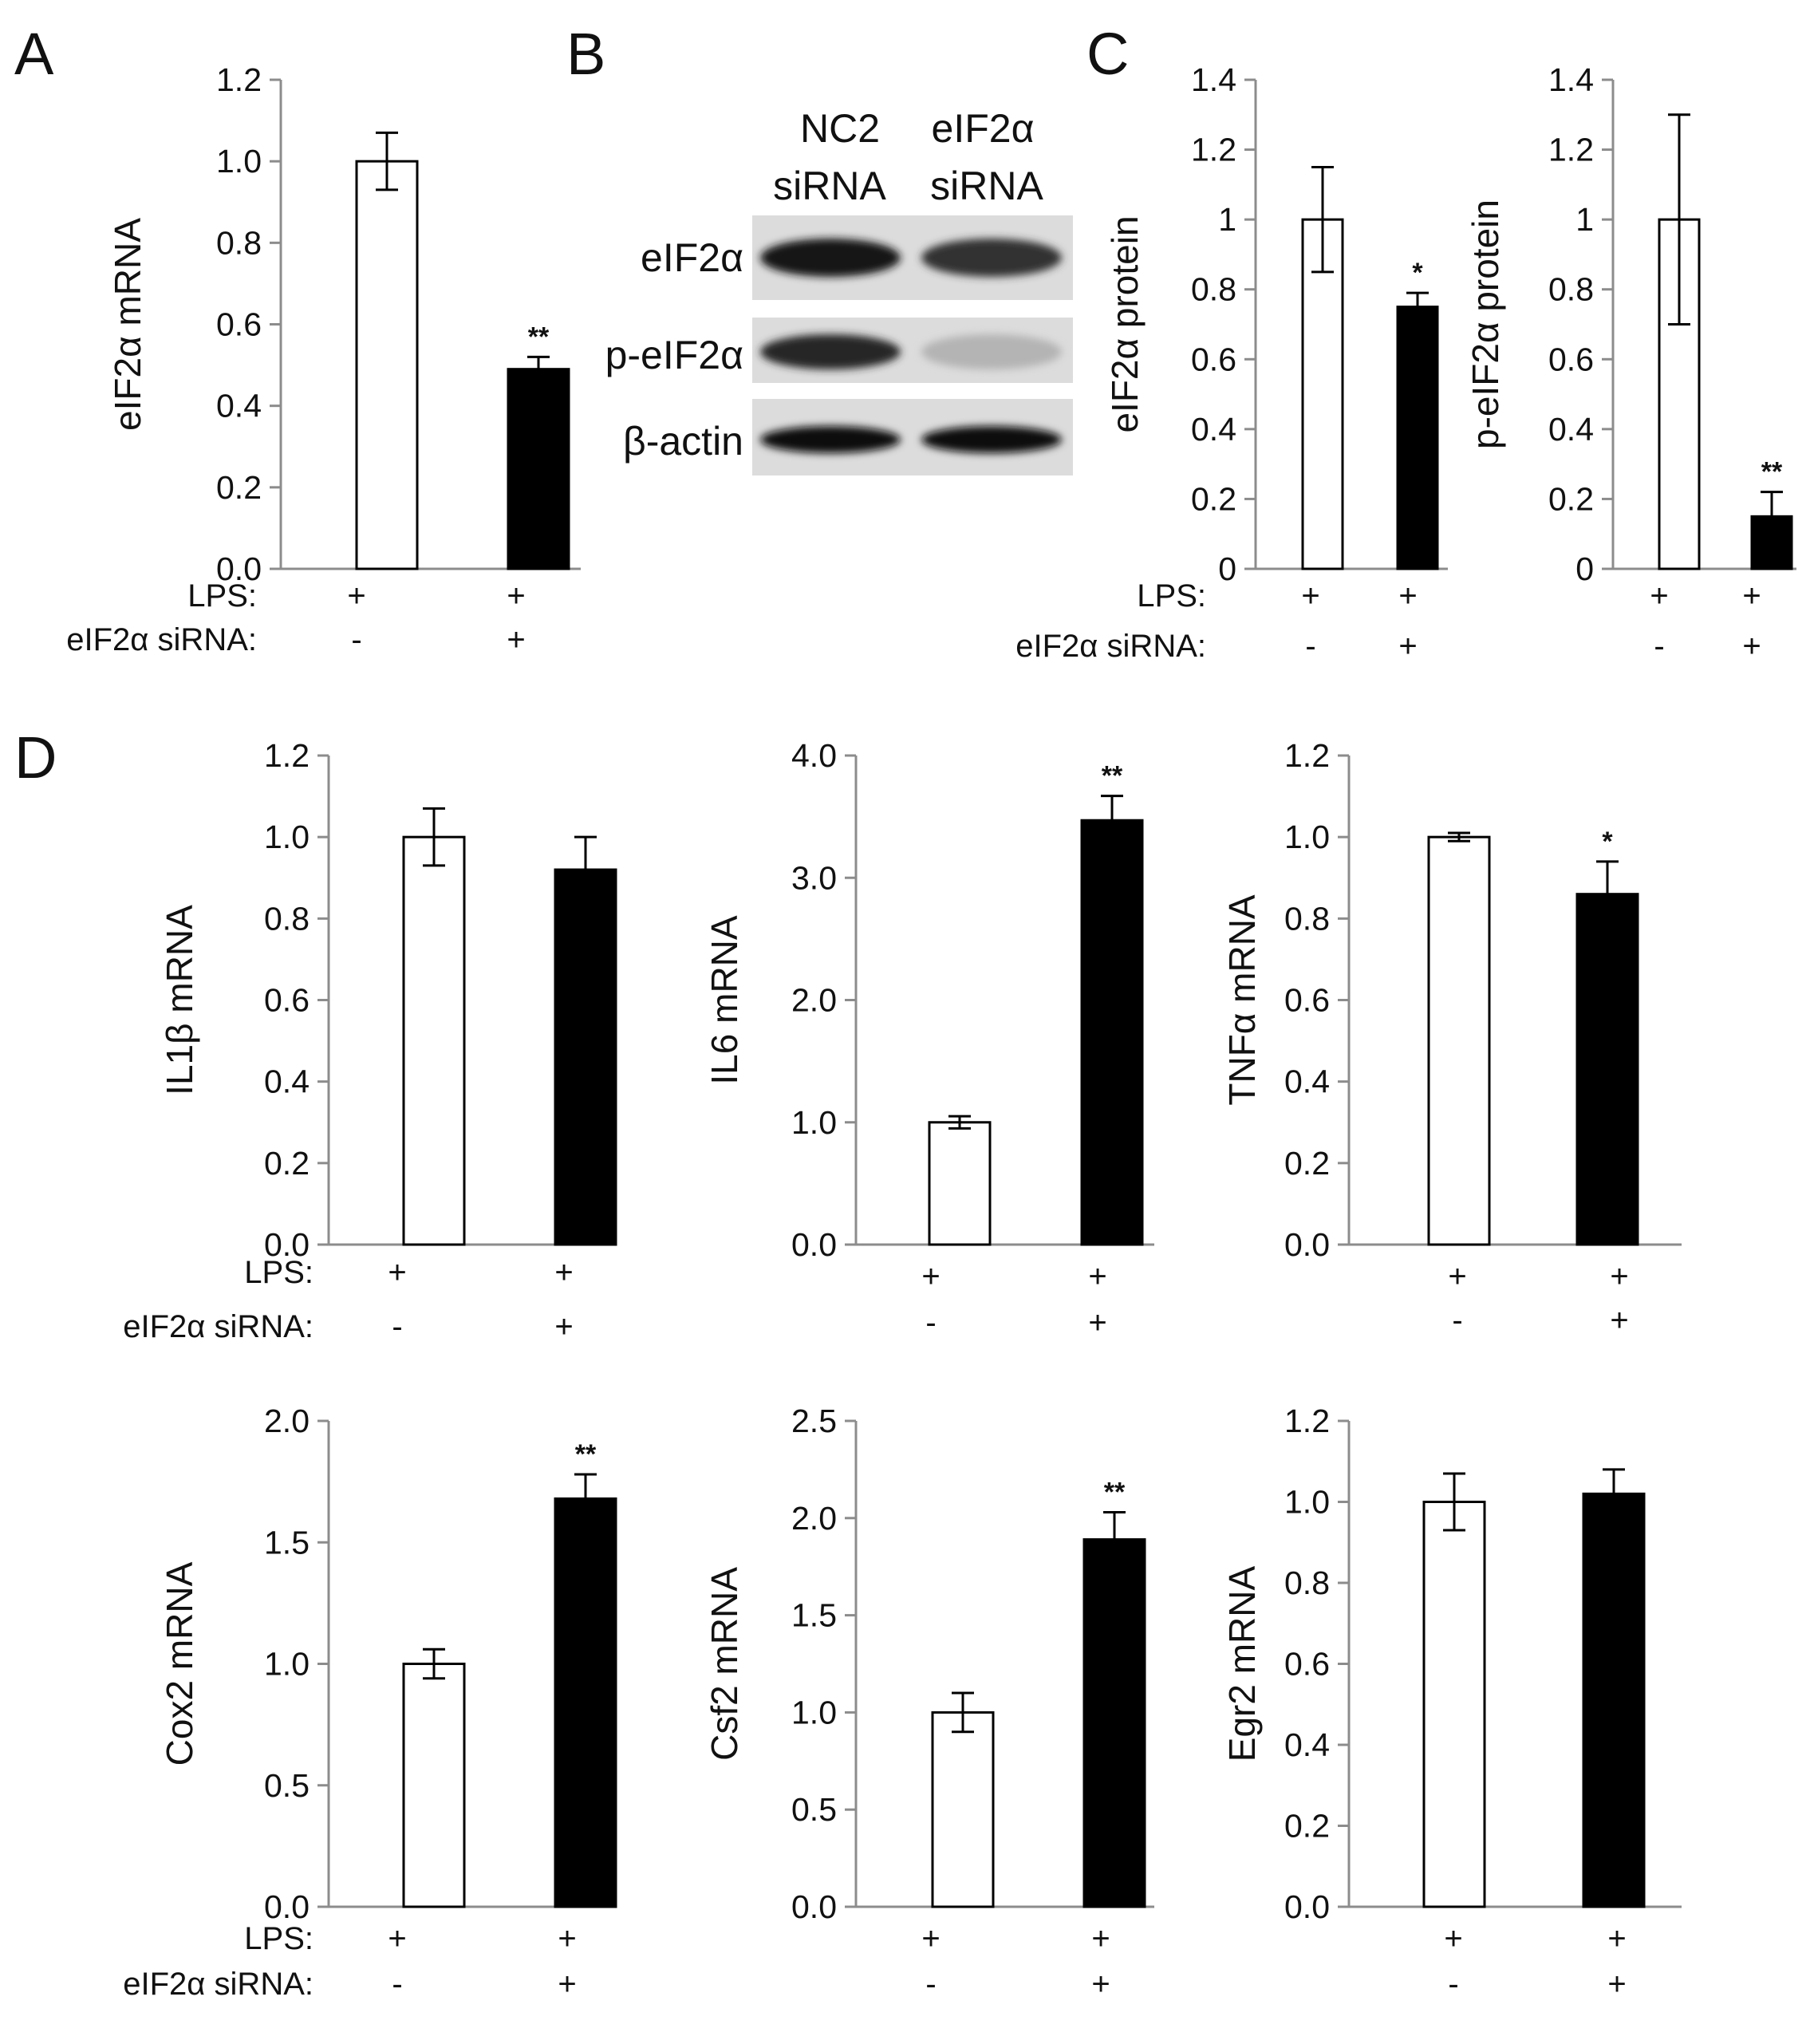 This screenshot has height=2044, width=1814. Describe the element at coordinates (986, 186) in the screenshot. I see `blot-column-label-2-line2: siRNA` at that location.